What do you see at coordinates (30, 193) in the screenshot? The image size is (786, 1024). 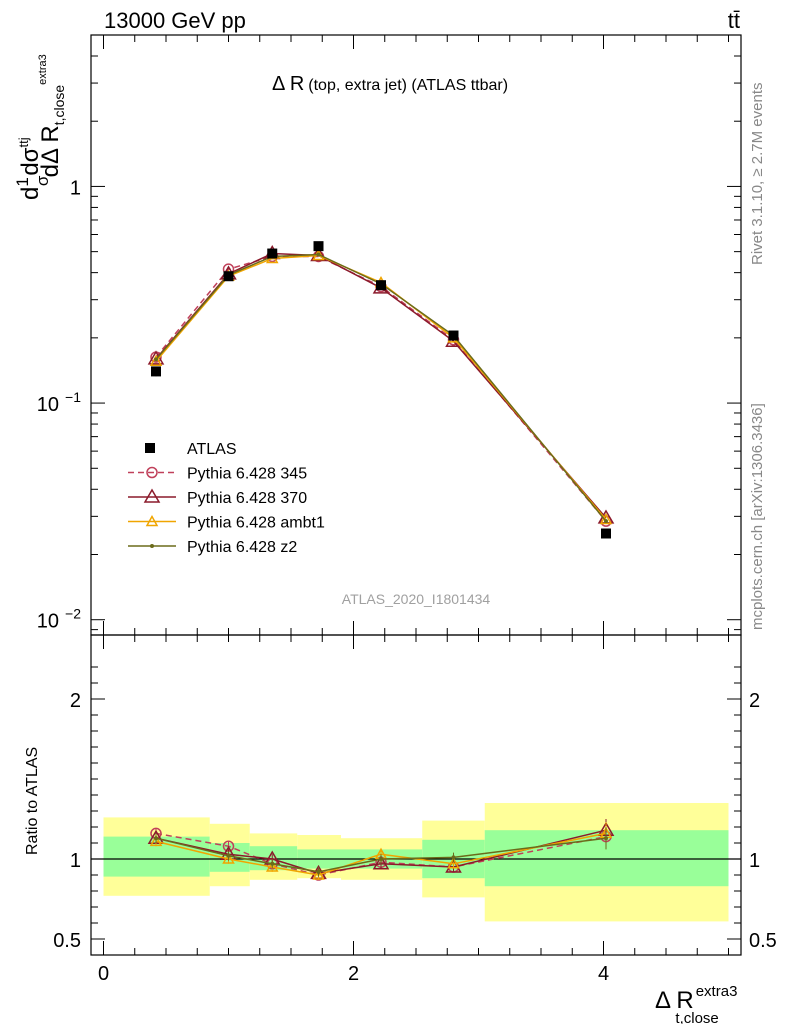 I see `y-label-d: d` at bounding box center [30, 193].